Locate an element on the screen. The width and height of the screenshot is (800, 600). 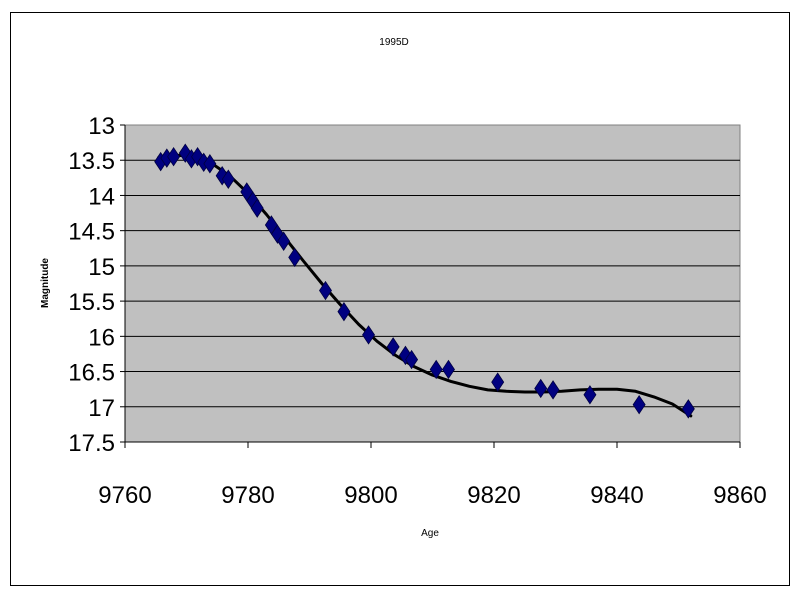
x-tick-label: 9800 is located at coordinates (370, 495).